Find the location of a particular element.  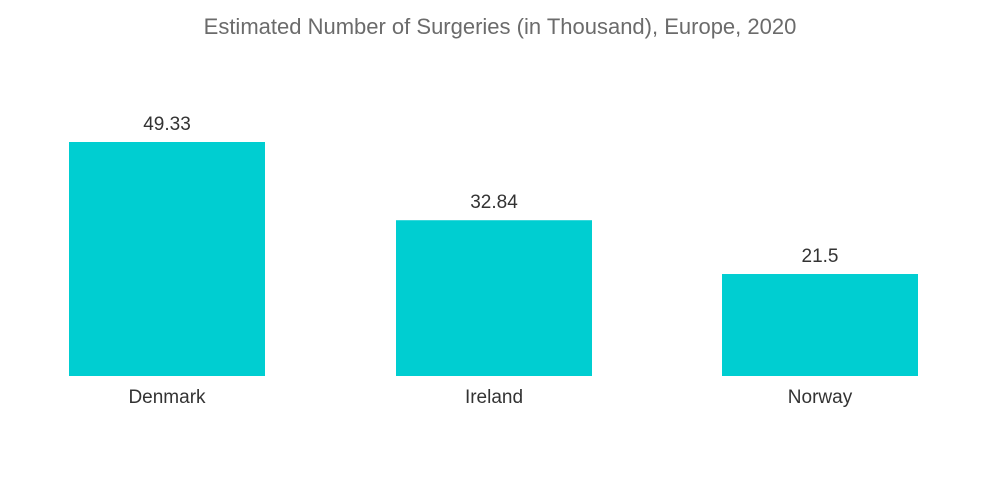

x-tick-label-ireland: Ireland is located at coordinates (494, 397).